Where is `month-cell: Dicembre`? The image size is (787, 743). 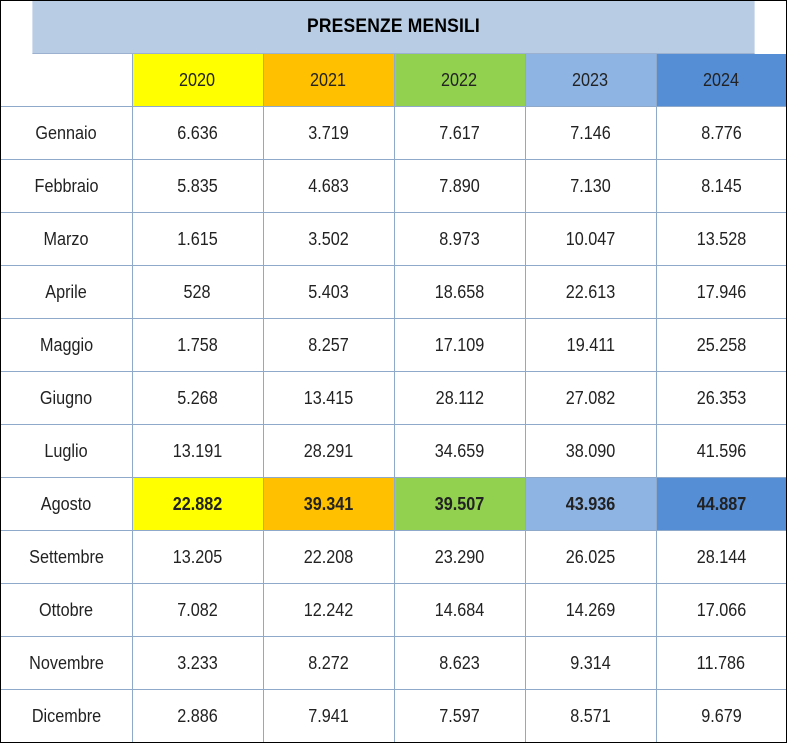 month-cell: Dicembre is located at coordinates (67, 715).